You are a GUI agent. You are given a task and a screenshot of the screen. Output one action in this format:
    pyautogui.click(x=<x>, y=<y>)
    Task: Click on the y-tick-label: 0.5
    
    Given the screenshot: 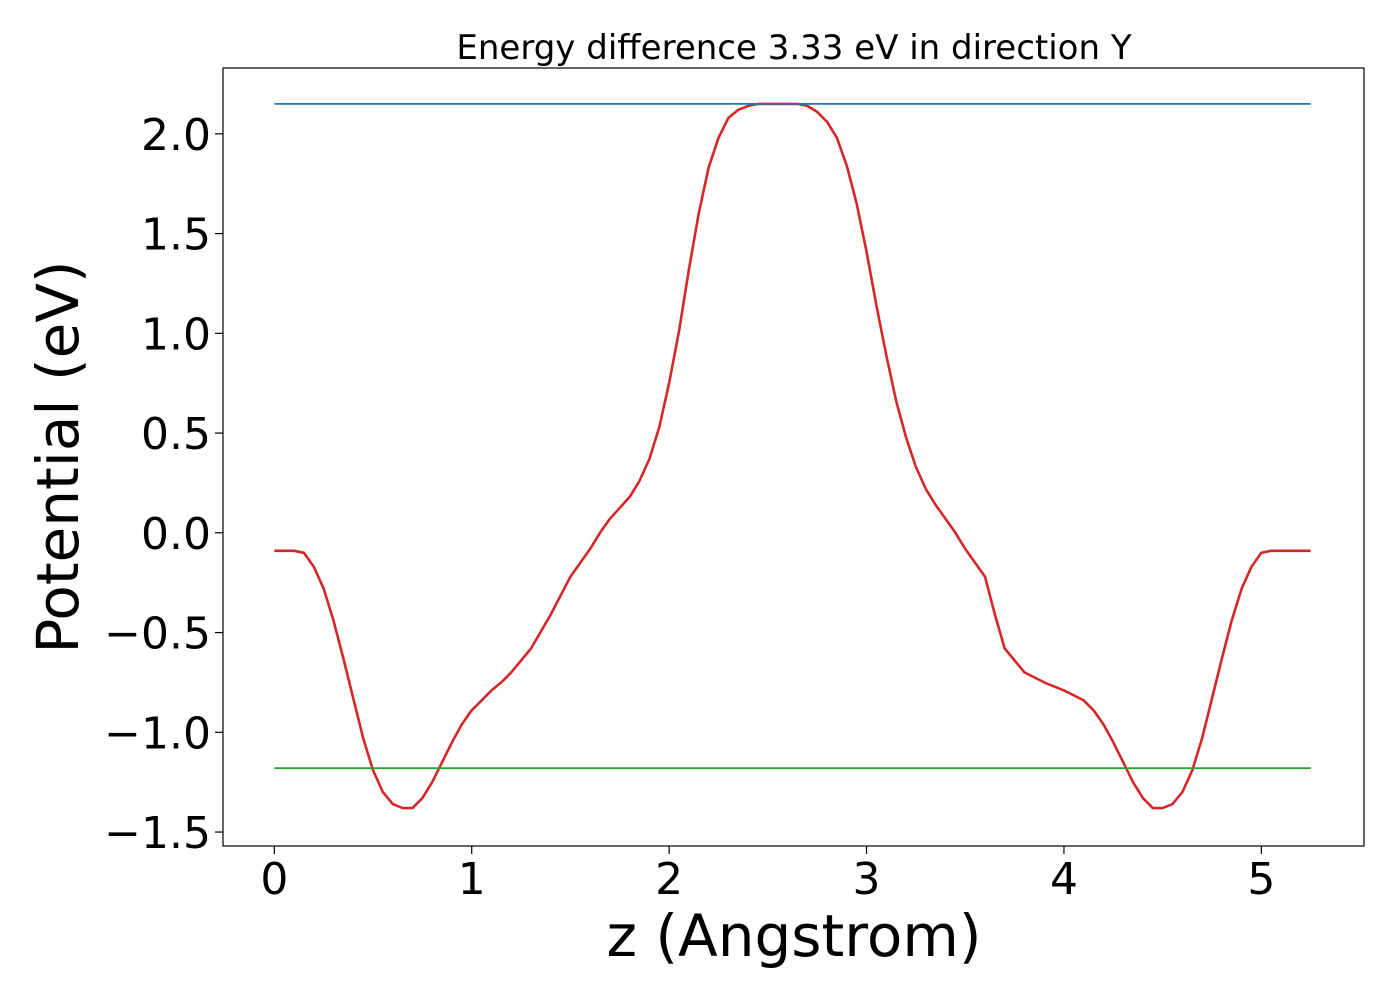 What is the action you would take?
    pyautogui.click(x=176, y=434)
    